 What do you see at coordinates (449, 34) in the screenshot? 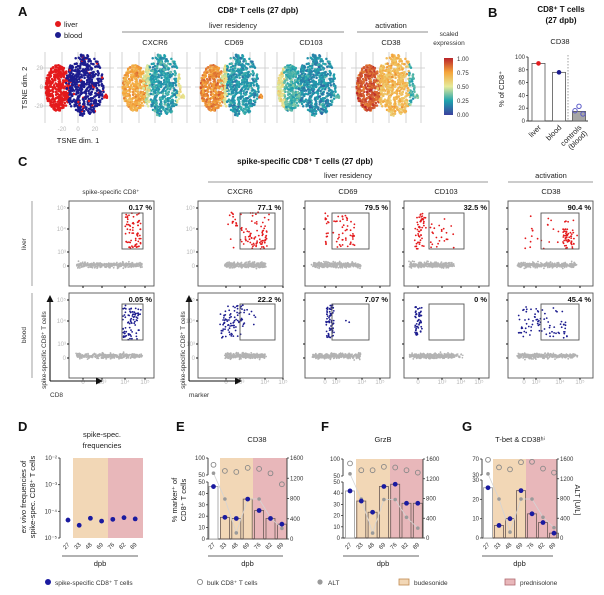
I see `colorbar-title-line1: scaled` at bounding box center [449, 34].